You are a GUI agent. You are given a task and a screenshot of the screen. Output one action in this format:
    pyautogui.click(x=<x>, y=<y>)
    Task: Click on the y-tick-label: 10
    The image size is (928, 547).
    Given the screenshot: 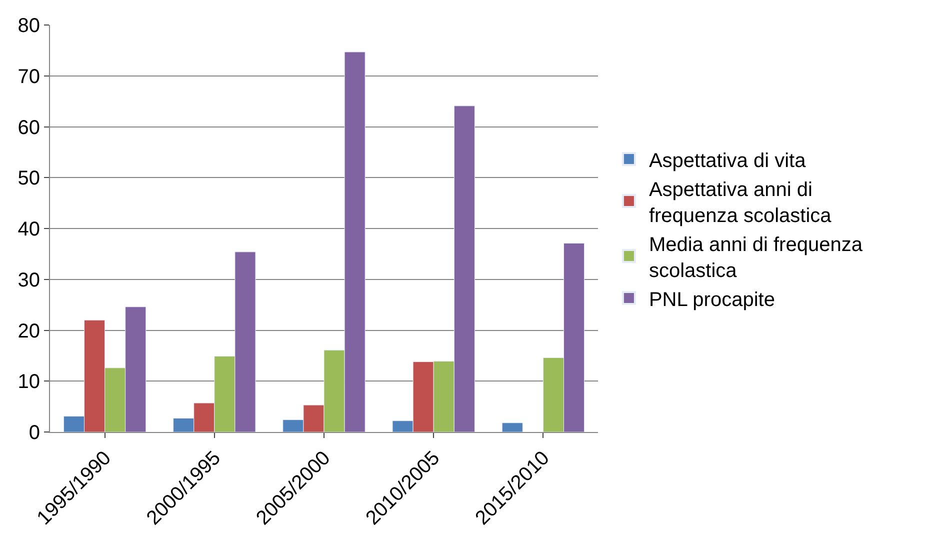 What is the action you would take?
    pyautogui.click(x=29, y=382)
    